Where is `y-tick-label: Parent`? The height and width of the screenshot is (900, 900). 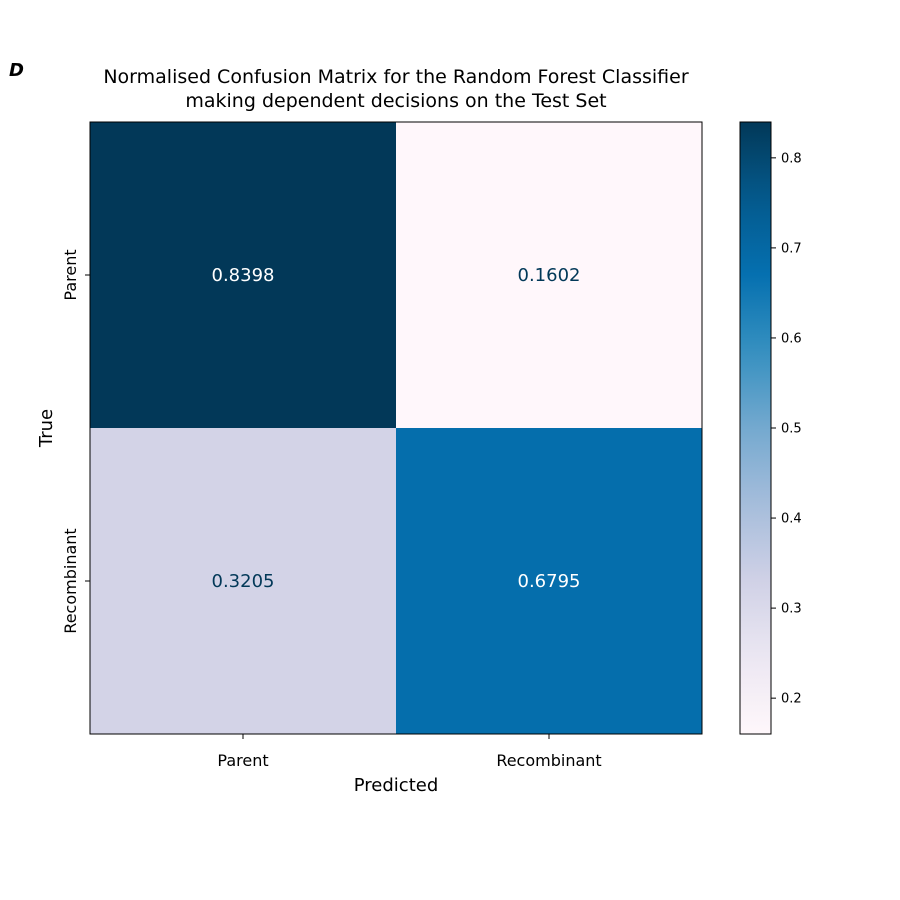
y-tick-label: Parent is located at coordinates (70, 274).